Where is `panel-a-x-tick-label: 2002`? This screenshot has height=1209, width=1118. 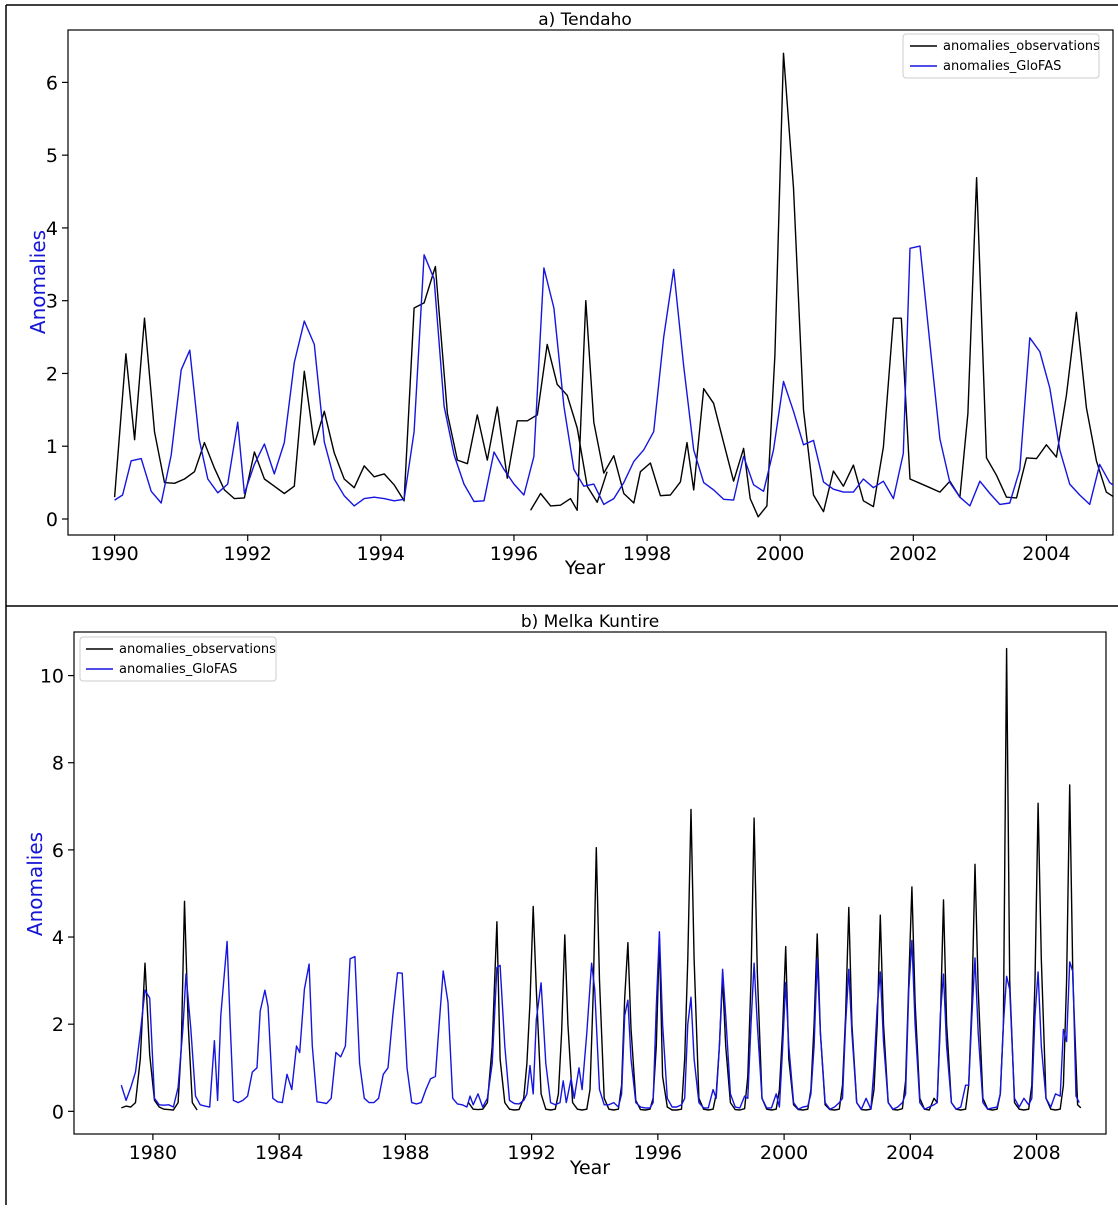 panel-a-x-tick-label: 2002 is located at coordinates (913, 554).